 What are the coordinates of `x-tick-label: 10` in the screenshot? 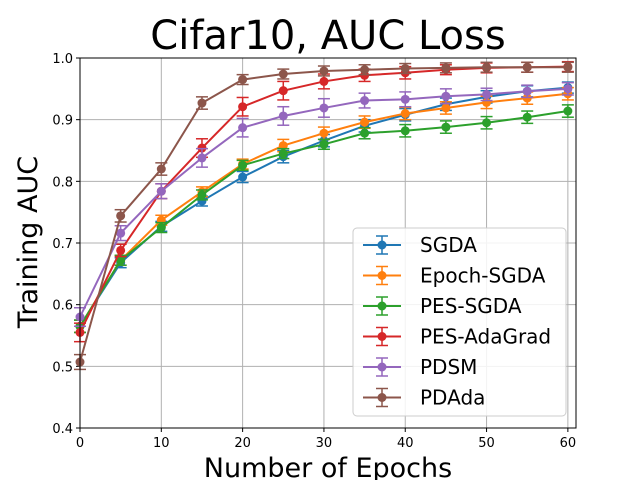 It's located at (161, 443).